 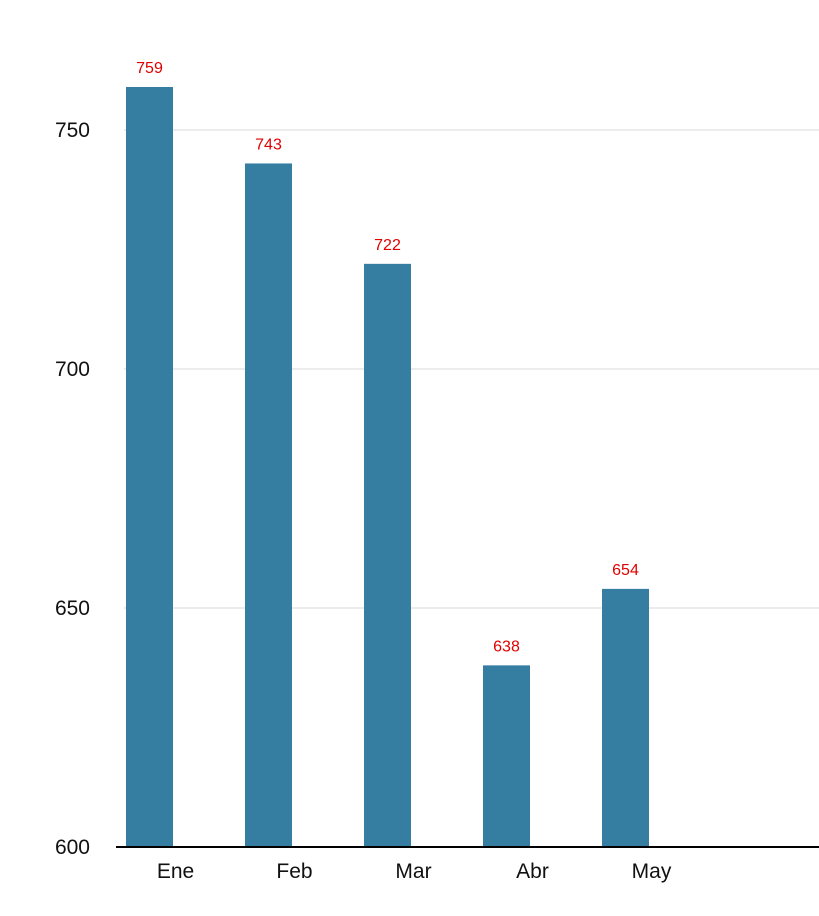 What do you see at coordinates (294, 871) in the screenshot?
I see `x-tick-label-feb: Feb` at bounding box center [294, 871].